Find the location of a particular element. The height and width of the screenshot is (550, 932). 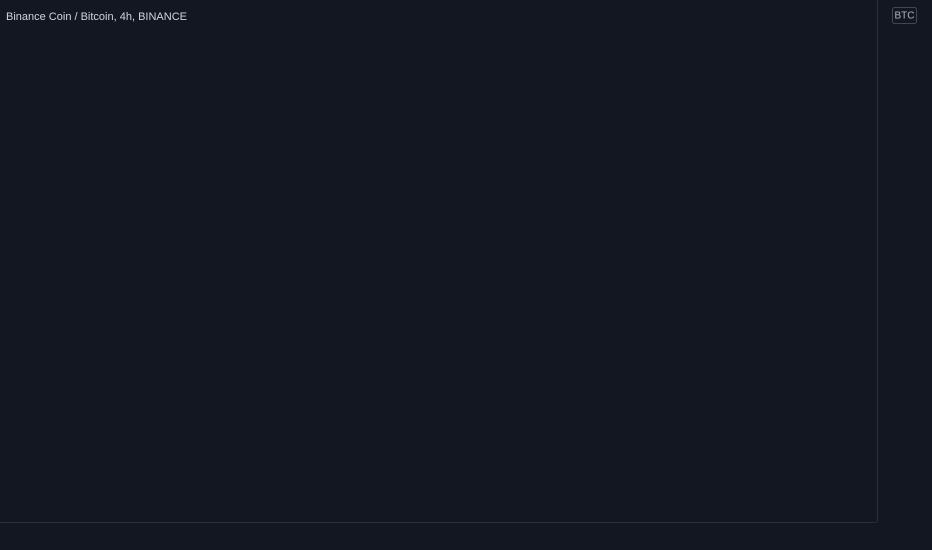

currency-box is located at coordinates (904, 15).